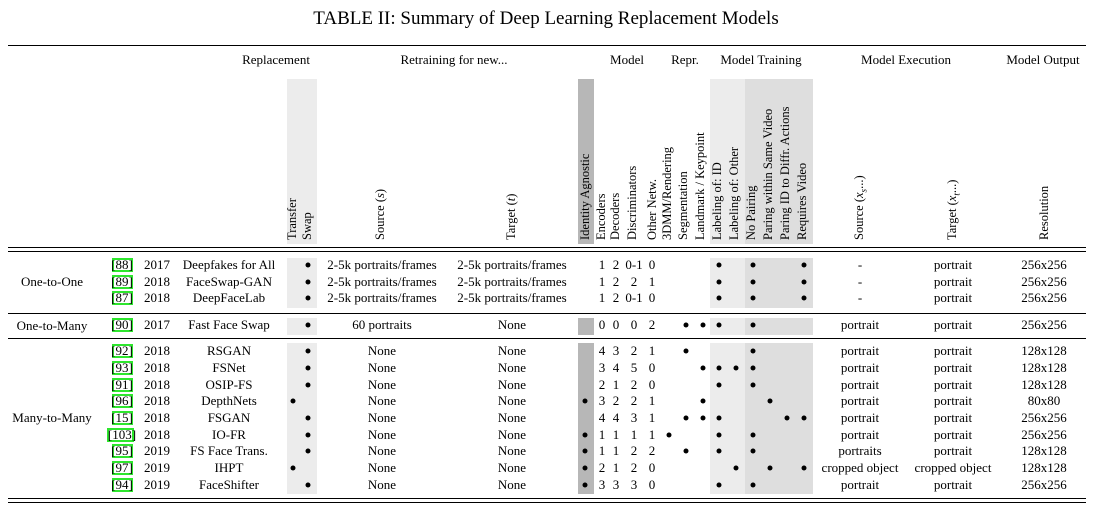  Describe the element at coordinates (547, 45) in the screenshot. I see `top-rule` at that location.